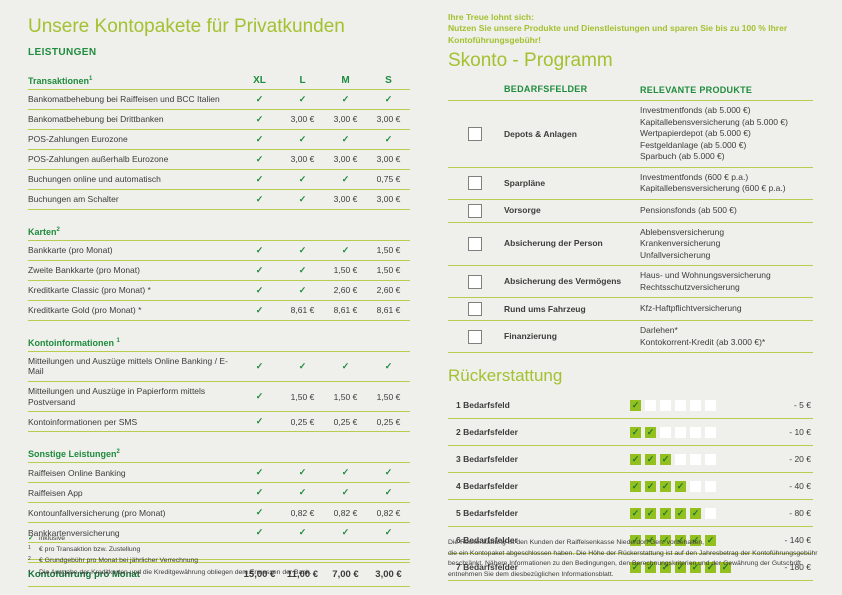 This screenshot has width=842, height=595. I want to click on refund-amount: - 140 €, so click(797, 540).